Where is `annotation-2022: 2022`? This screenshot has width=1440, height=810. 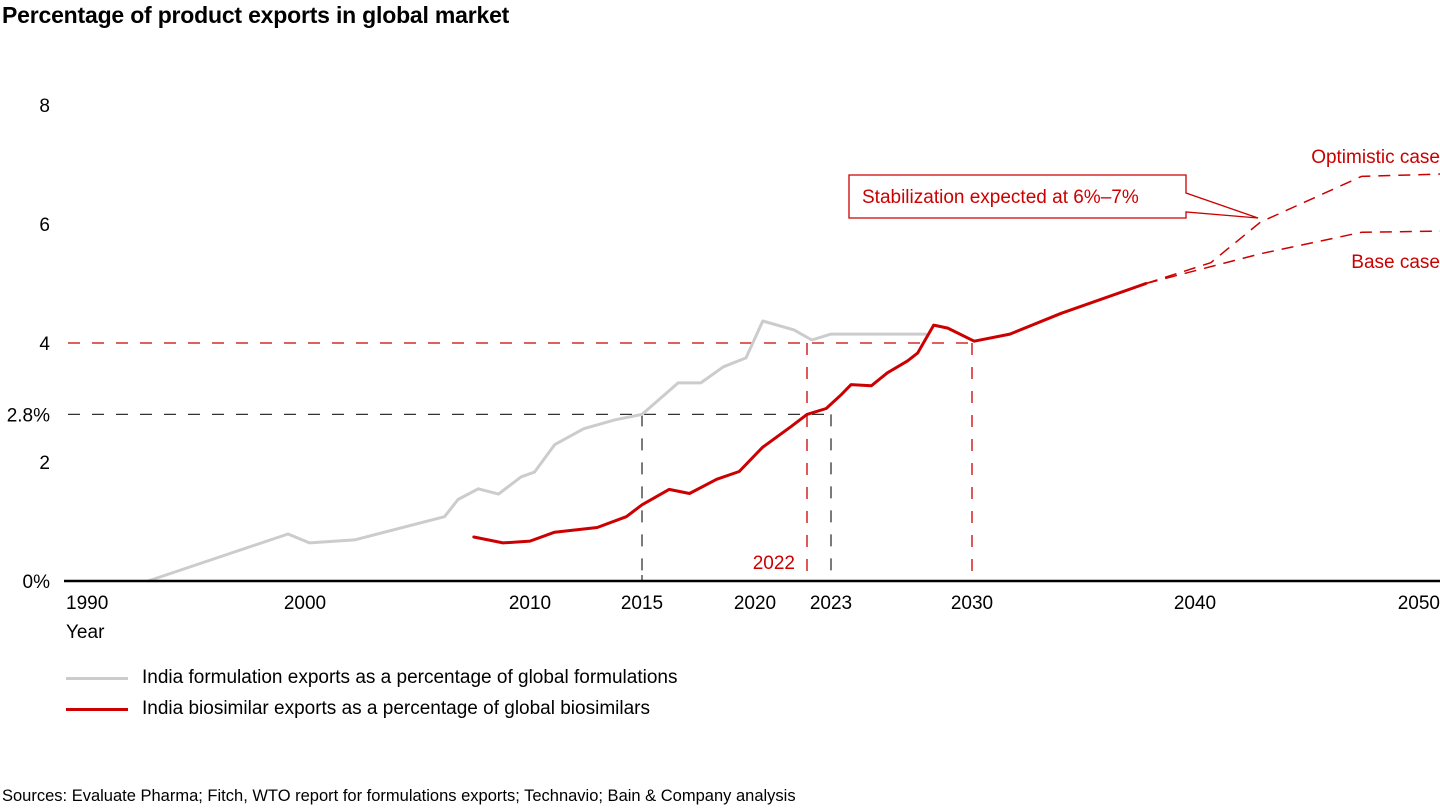
annotation-2022: 2022 is located at coordinates (774, 563).